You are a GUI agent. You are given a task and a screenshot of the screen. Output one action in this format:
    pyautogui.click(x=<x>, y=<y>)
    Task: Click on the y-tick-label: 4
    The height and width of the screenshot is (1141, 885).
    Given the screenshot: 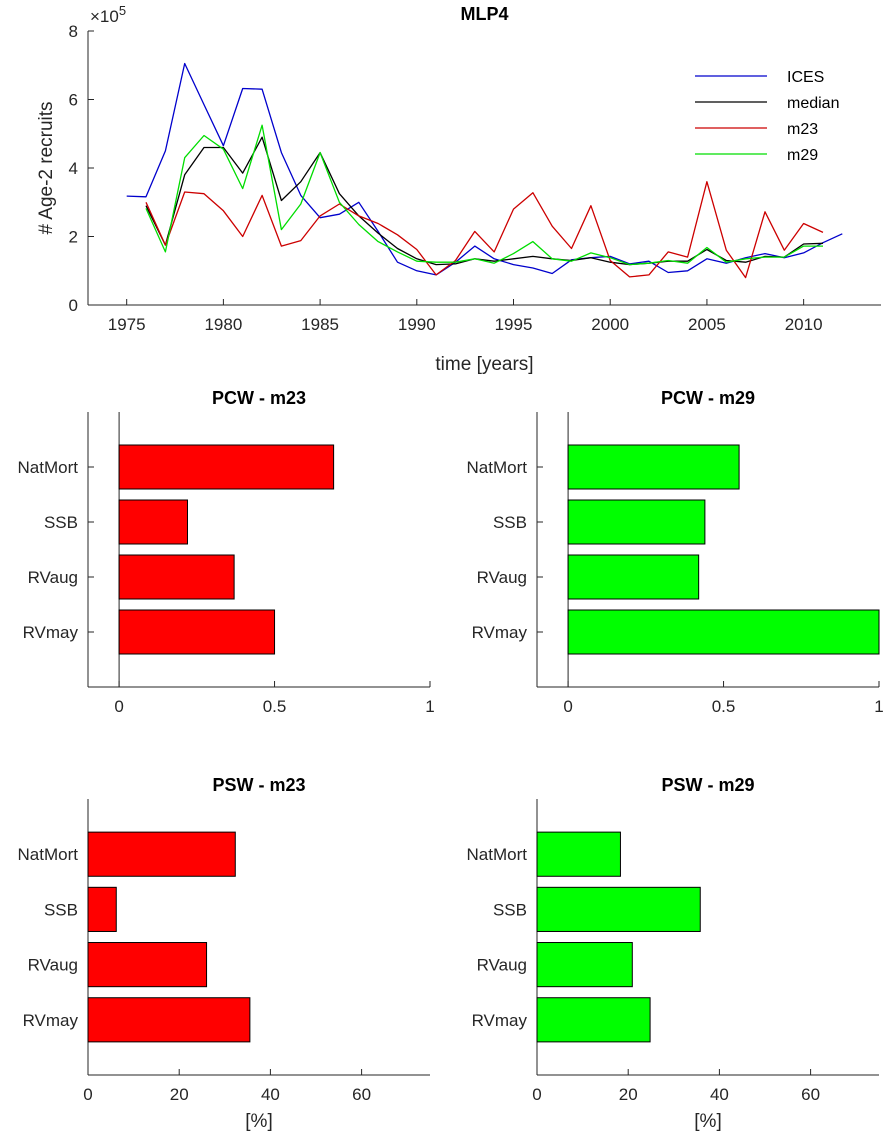 What is the action you would take?
    pyautogui.click(x=73, y=168)
    